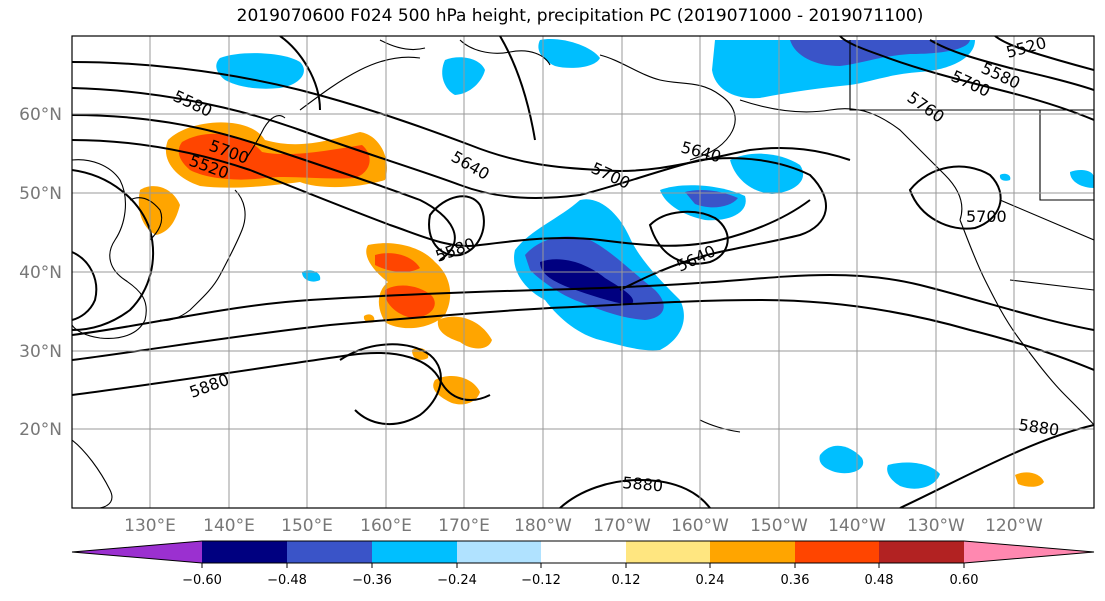  Describe the element at coordinates (795, 580) in the screenshot. I see `colorbar-label: 0.36` at that location.